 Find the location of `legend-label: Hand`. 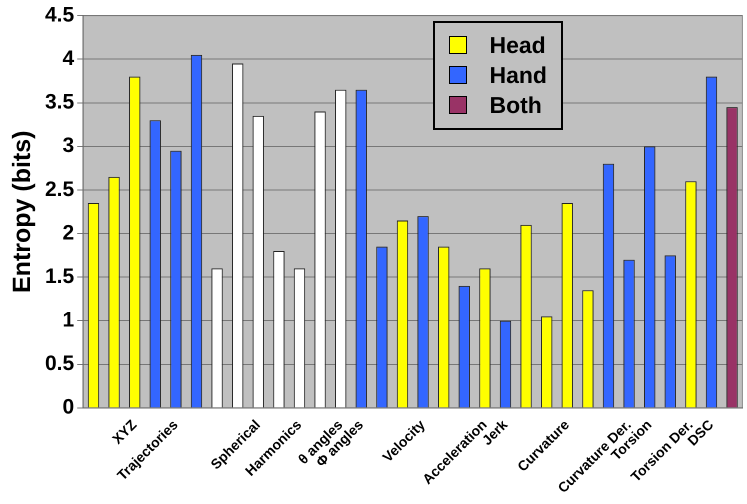

legend-label: Hand is located at coordinates (518, 75).